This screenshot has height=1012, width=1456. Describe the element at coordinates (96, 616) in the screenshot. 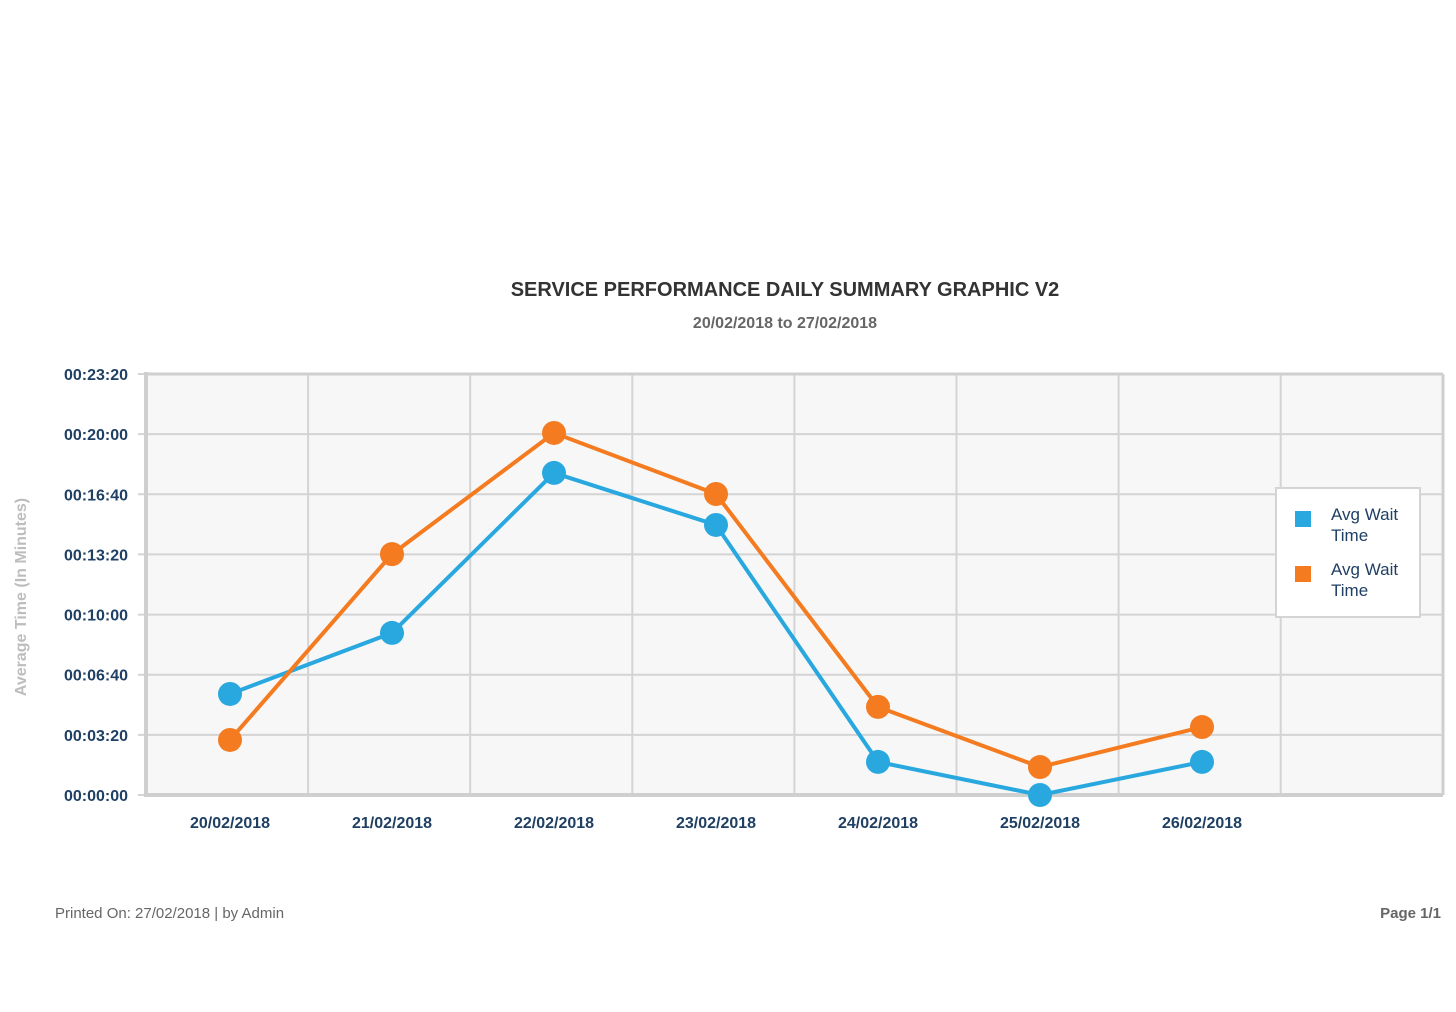

I see `y-tick-label: 00:10:00` at that location.